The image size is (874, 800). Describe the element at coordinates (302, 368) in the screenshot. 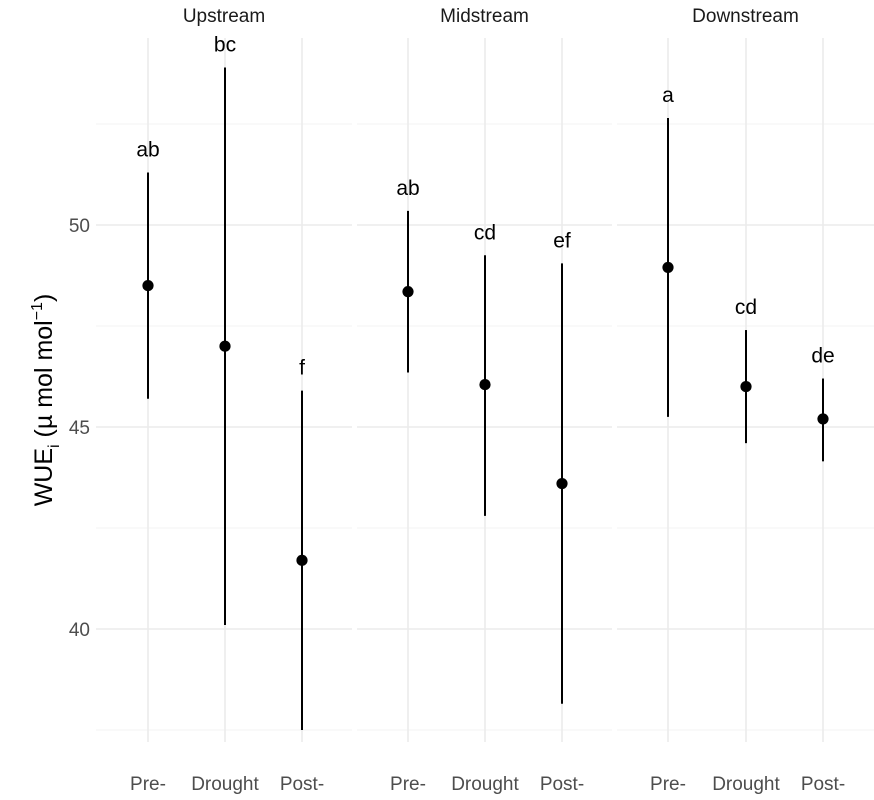

I see `significance-label: f` at that location.